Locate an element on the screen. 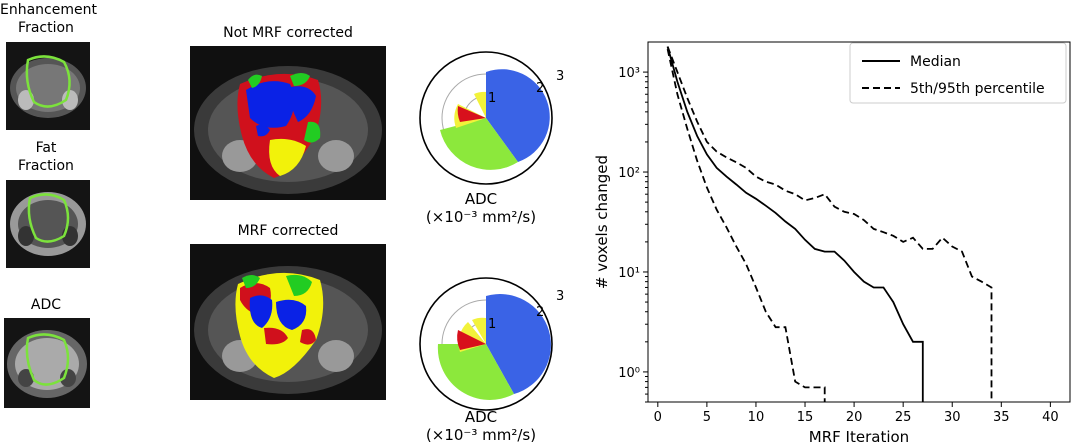 This screenshot has height=447, width=1084. series-line-5th-95th-percentile is located at coordinates (746, 225).